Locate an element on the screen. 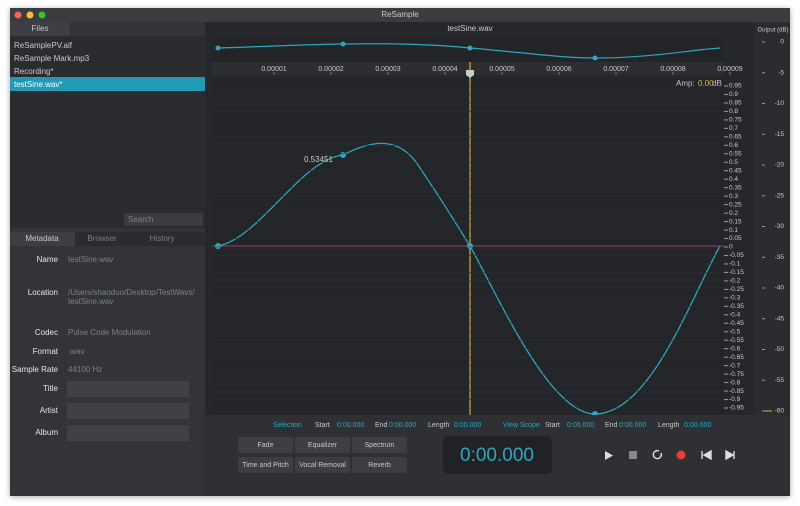  skip-back-button is located at coordinates (706, 455).